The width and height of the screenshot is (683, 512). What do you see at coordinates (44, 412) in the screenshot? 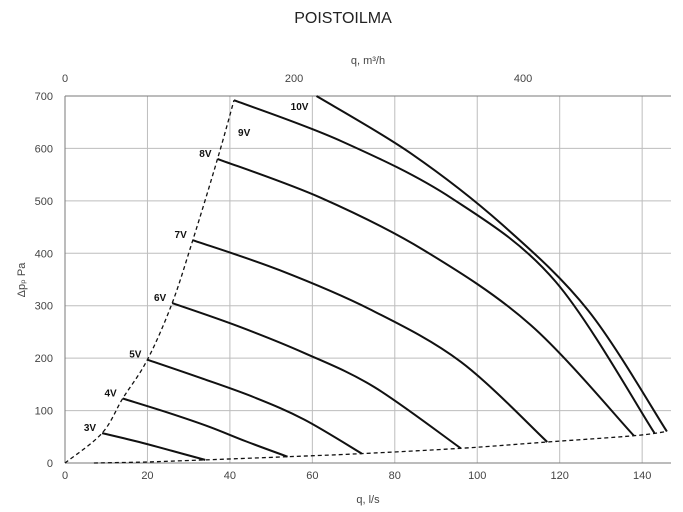
I see `y-tick-label: 100` at bounding box center [44, 412].